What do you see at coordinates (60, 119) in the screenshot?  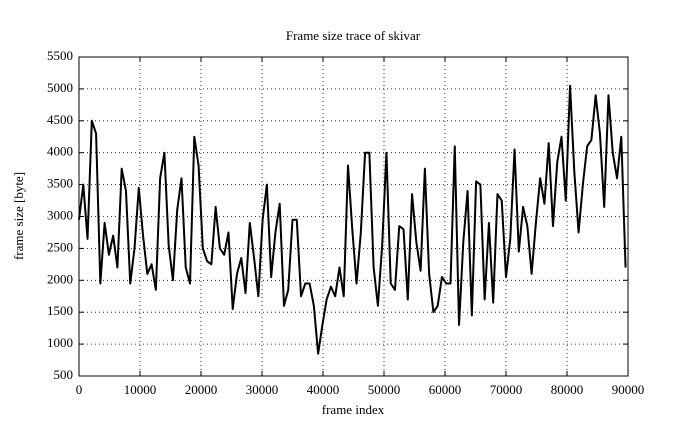 I see `y-tick-label: 4500` at bounding box center [60, 119].